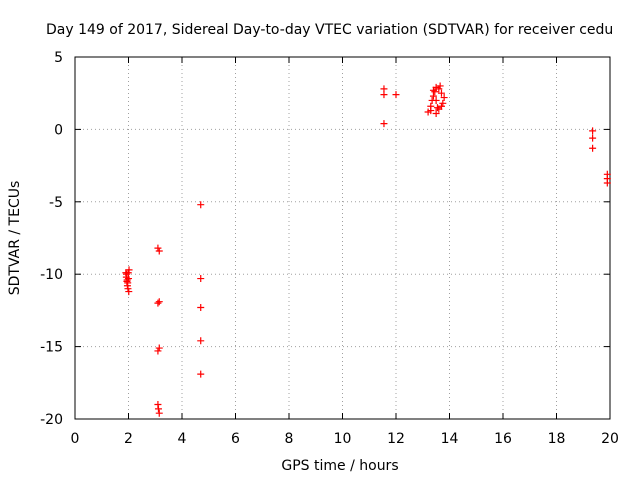  I want to click on x-tick-label: 4, so click(182, 439).